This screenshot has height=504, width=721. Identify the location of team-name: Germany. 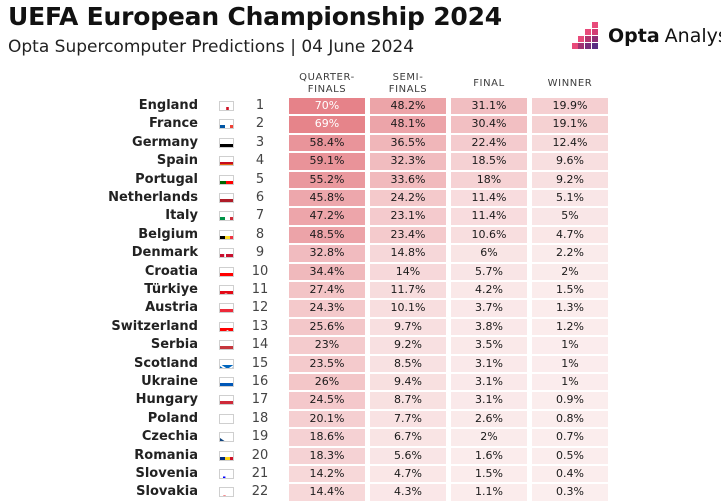
(165, 142).